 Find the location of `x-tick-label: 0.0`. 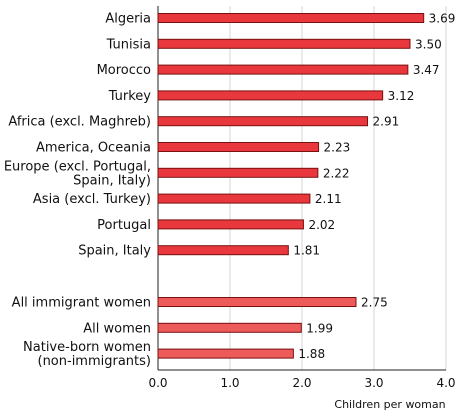

x-tick-label: 0.0 is located at coordinates (157, 383).